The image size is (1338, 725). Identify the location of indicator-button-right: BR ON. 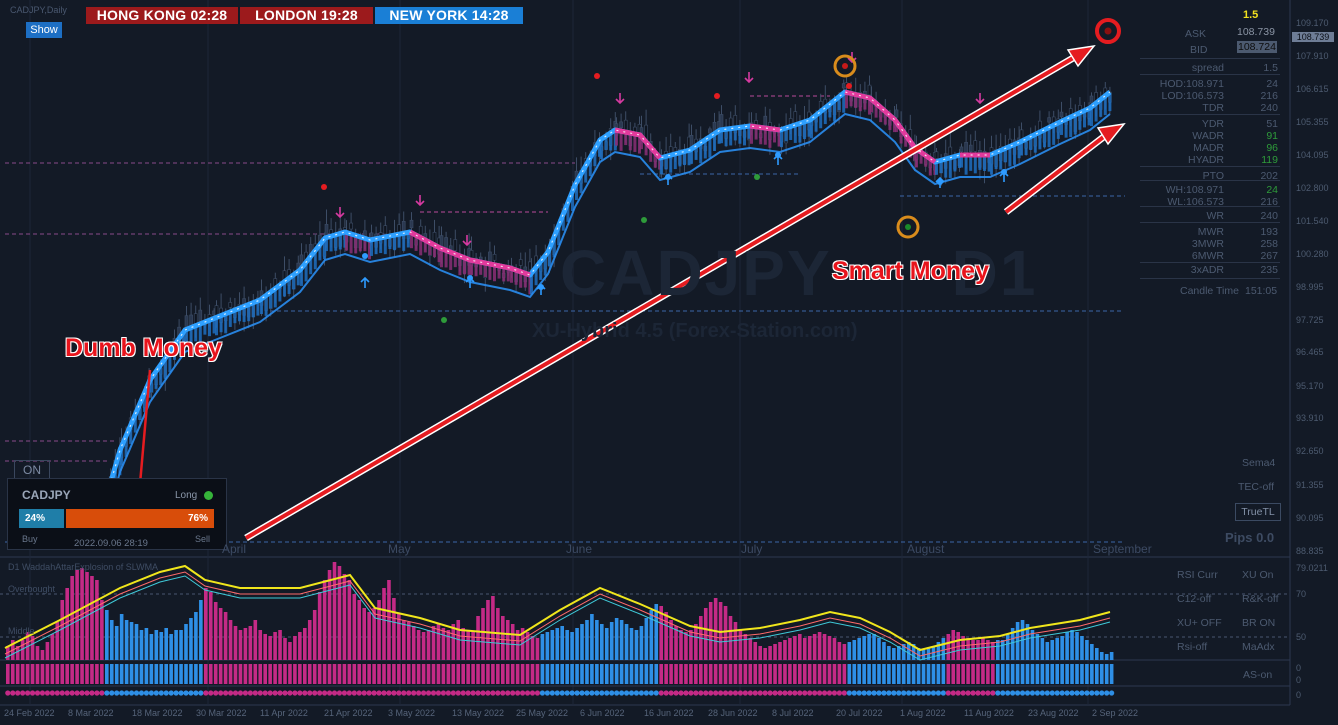
(1259, 623).